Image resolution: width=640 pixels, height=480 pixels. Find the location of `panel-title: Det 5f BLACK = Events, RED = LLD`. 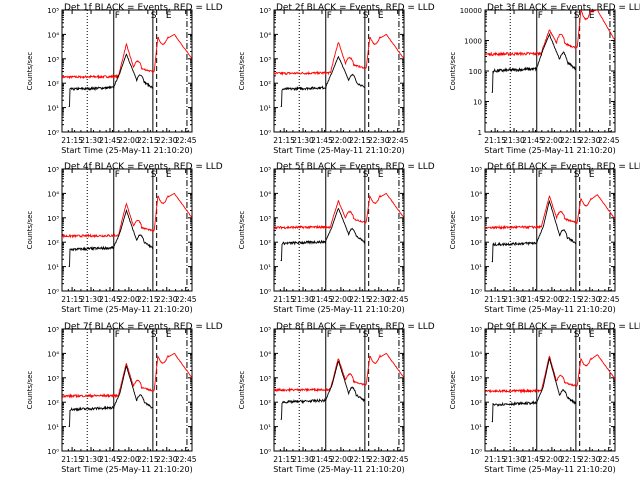

panel-title: Det 5f BLACK = Events, RED = LLD is located at coordinates (355, 167).